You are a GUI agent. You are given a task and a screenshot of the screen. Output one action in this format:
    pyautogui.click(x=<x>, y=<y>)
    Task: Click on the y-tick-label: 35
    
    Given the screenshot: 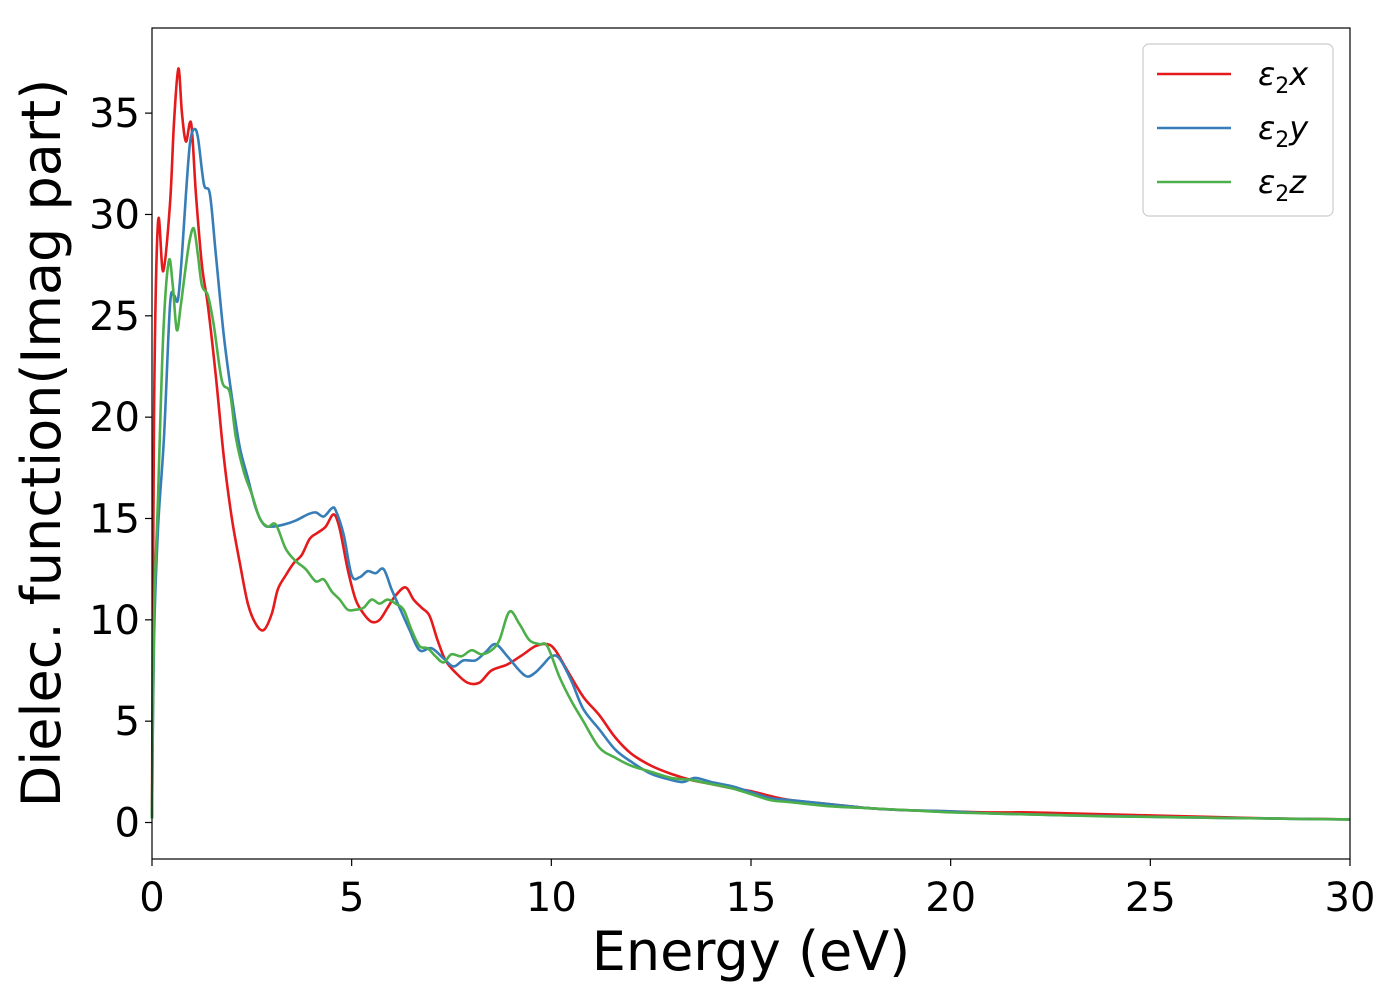 What is the action you would take?
    pyautogui.click(x=114, y=114)
    